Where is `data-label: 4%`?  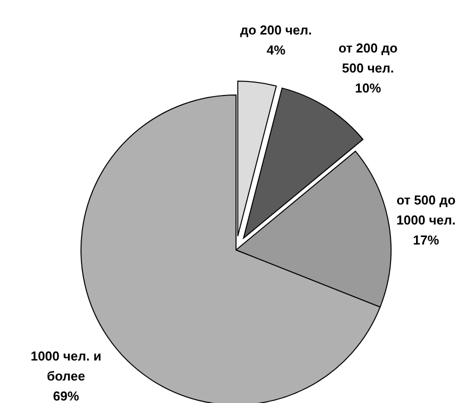
data-label: 4% is located at coordinates (276, 50).